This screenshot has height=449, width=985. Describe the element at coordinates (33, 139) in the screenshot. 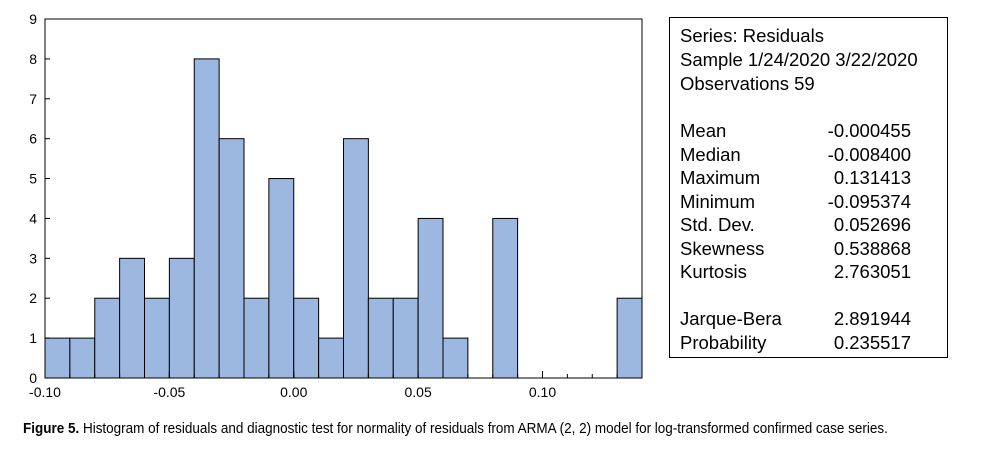

I see `y-tick-label: 6` at that location.